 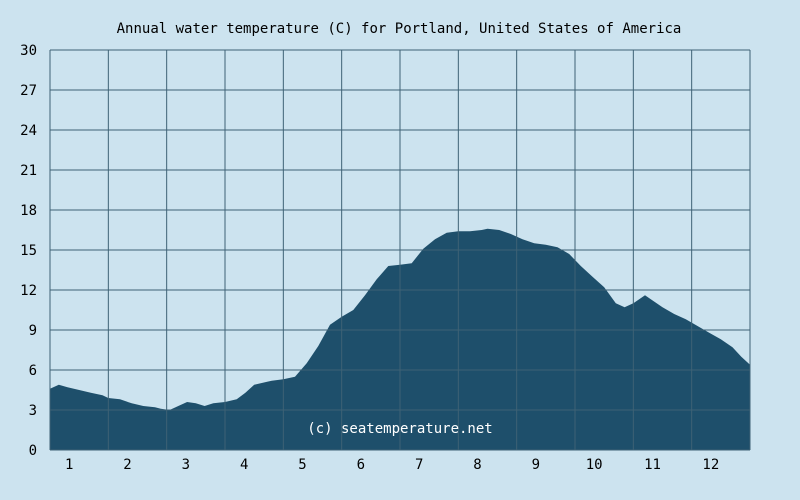 What do you see at coordinates (28, 91) in the screenshot?
I see `y-tick-label: 27` at bounding box center [28, 91].